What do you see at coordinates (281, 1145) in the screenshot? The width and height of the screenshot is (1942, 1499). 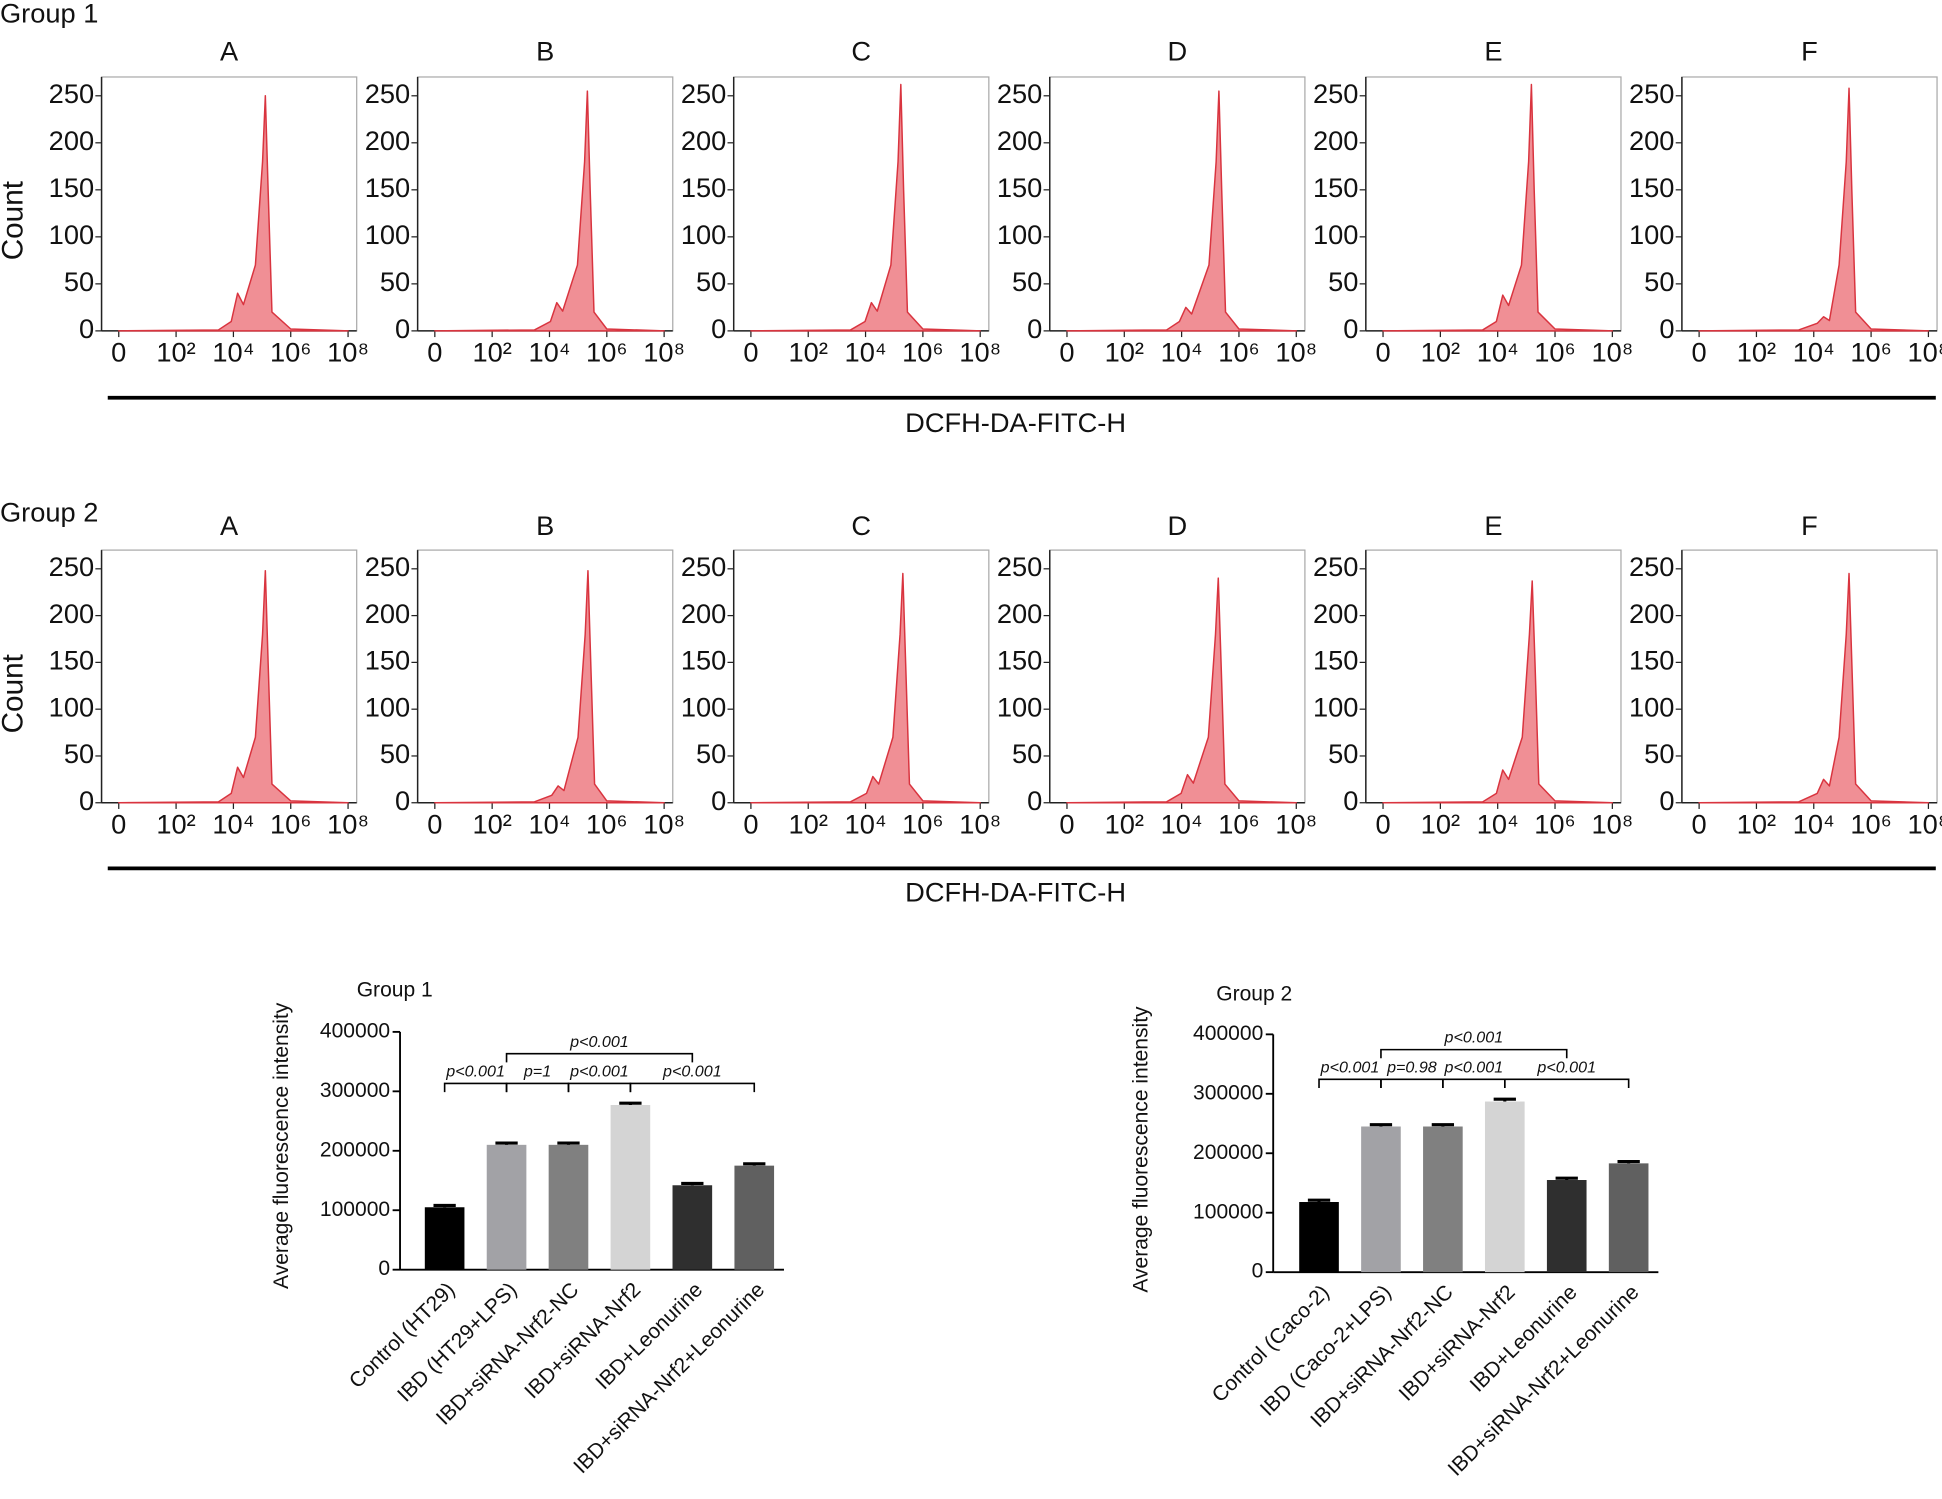 I see `y-axis-label: Average fluorescence intensity` at bounding box center [281, 1145].